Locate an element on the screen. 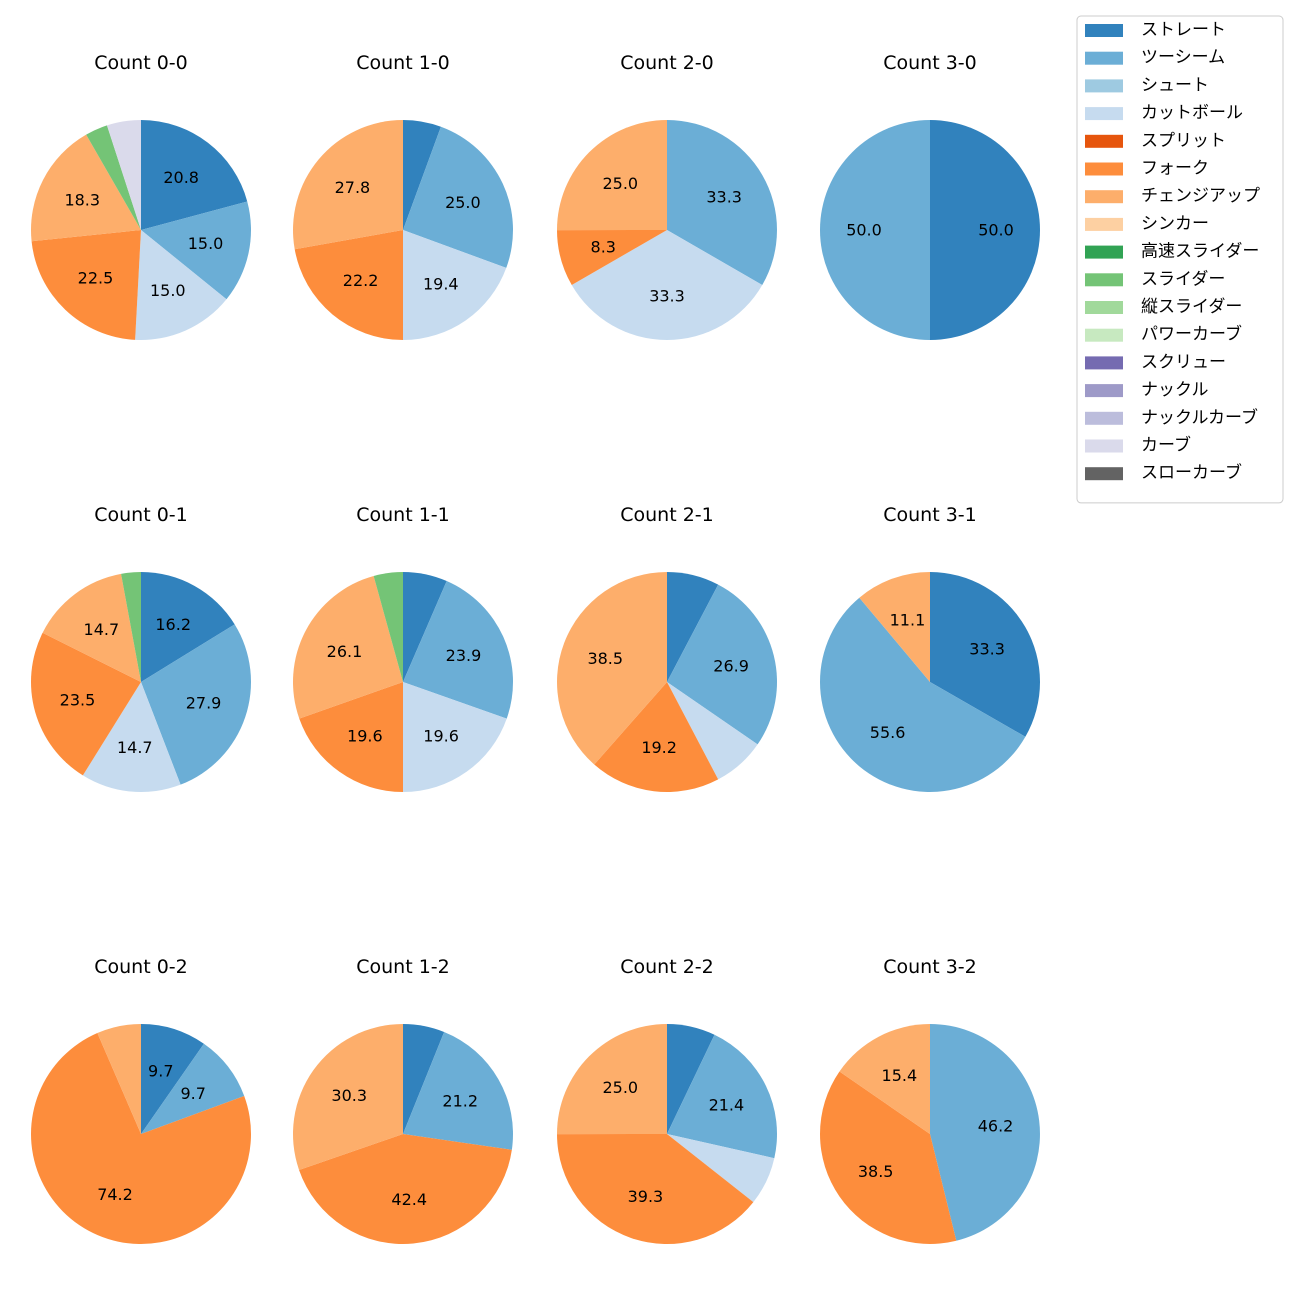  slice-label: 15.4 is located at coordinates (900, 1075).